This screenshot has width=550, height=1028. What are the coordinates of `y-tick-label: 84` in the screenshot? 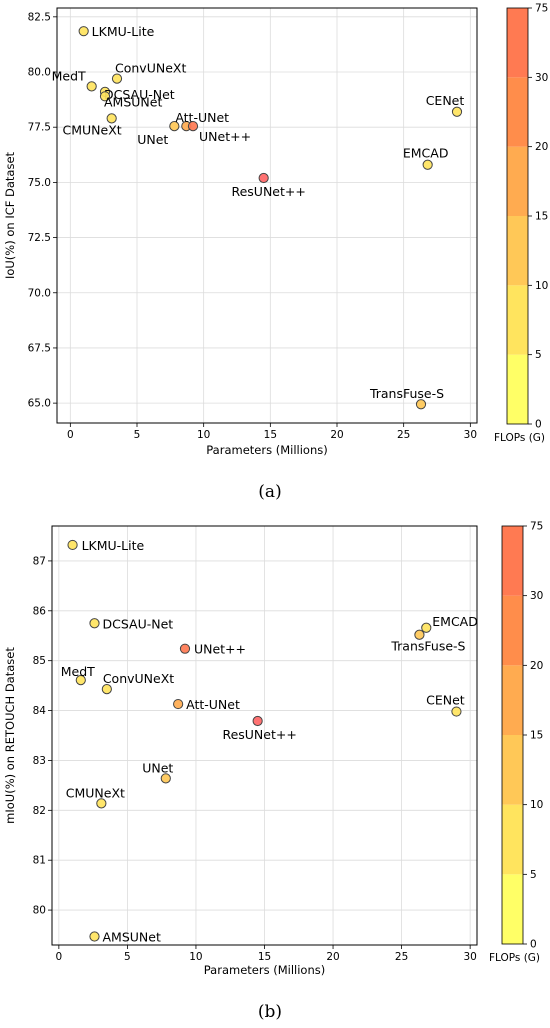 It's located at (40, 711).